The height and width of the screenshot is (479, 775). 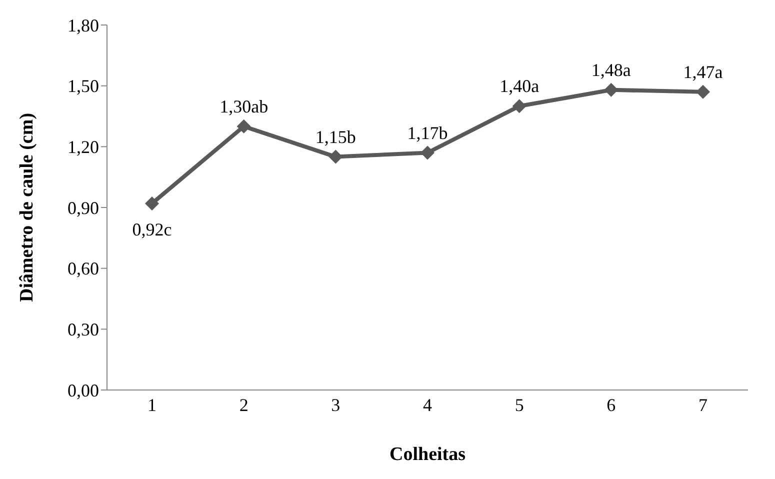 What do you see at coordinates (244, 106) in the screenshot?
I see `data-label: 1,30ab` at bounding box center [244, 106].